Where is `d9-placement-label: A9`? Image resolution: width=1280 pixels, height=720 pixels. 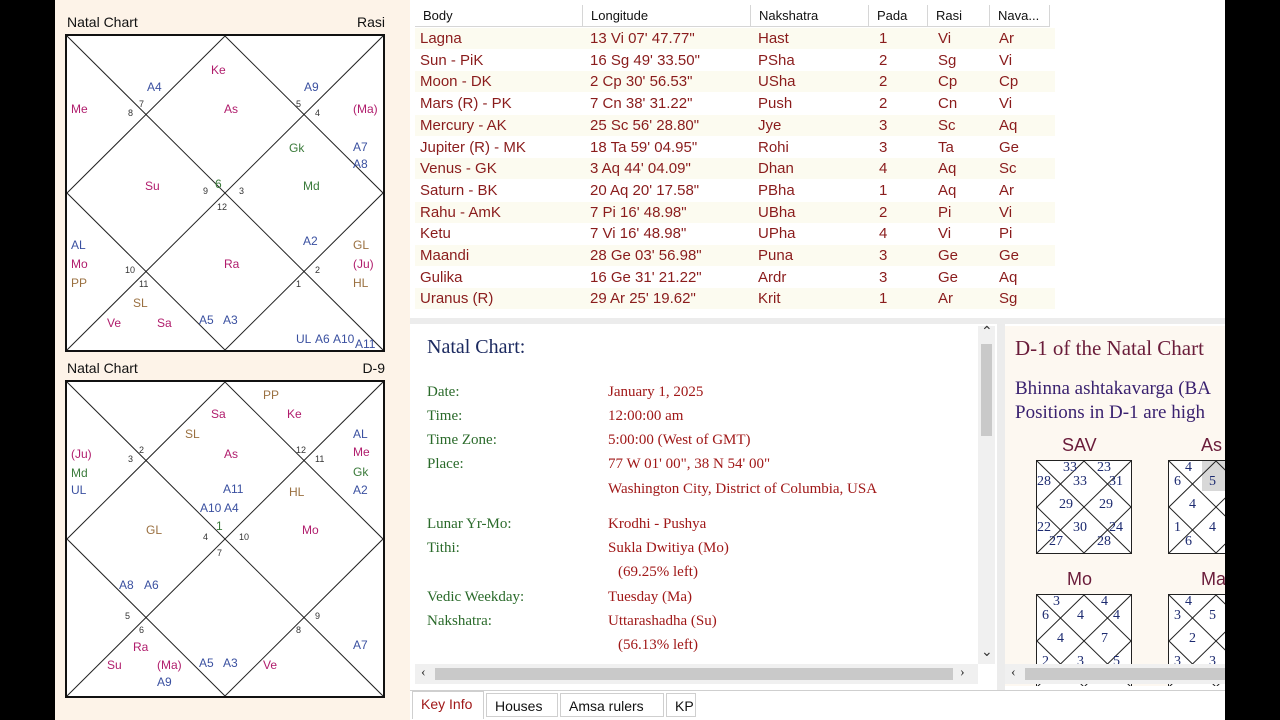
d9-placement-label: A9 is located at coordinates (164, 682).